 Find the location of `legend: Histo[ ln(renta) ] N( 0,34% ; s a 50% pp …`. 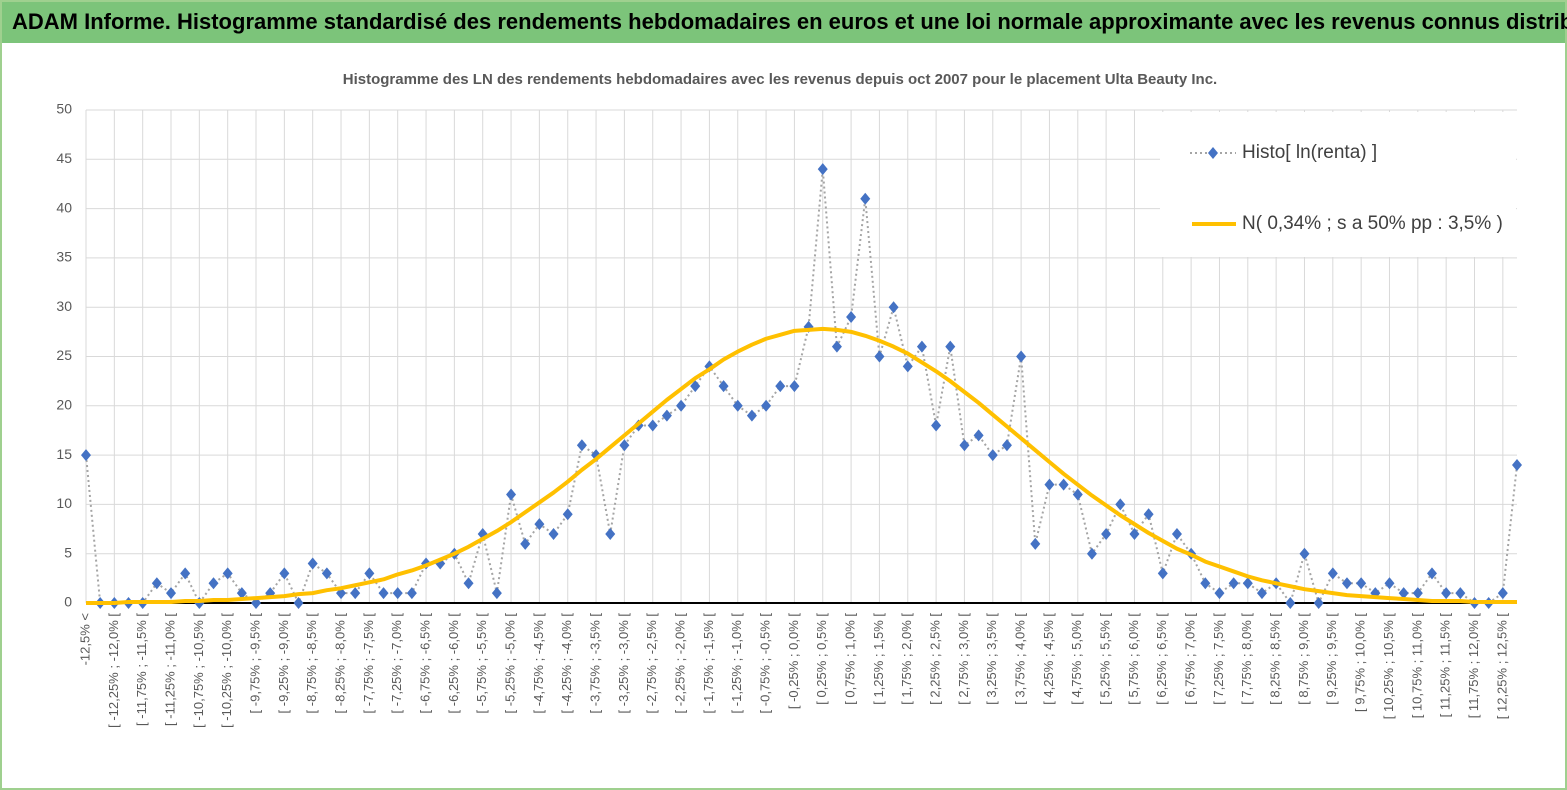

legend: Histo[ ln(renta) ] N( 0,34% ; s a 50% pp … is located at coordinates (1338, 184).